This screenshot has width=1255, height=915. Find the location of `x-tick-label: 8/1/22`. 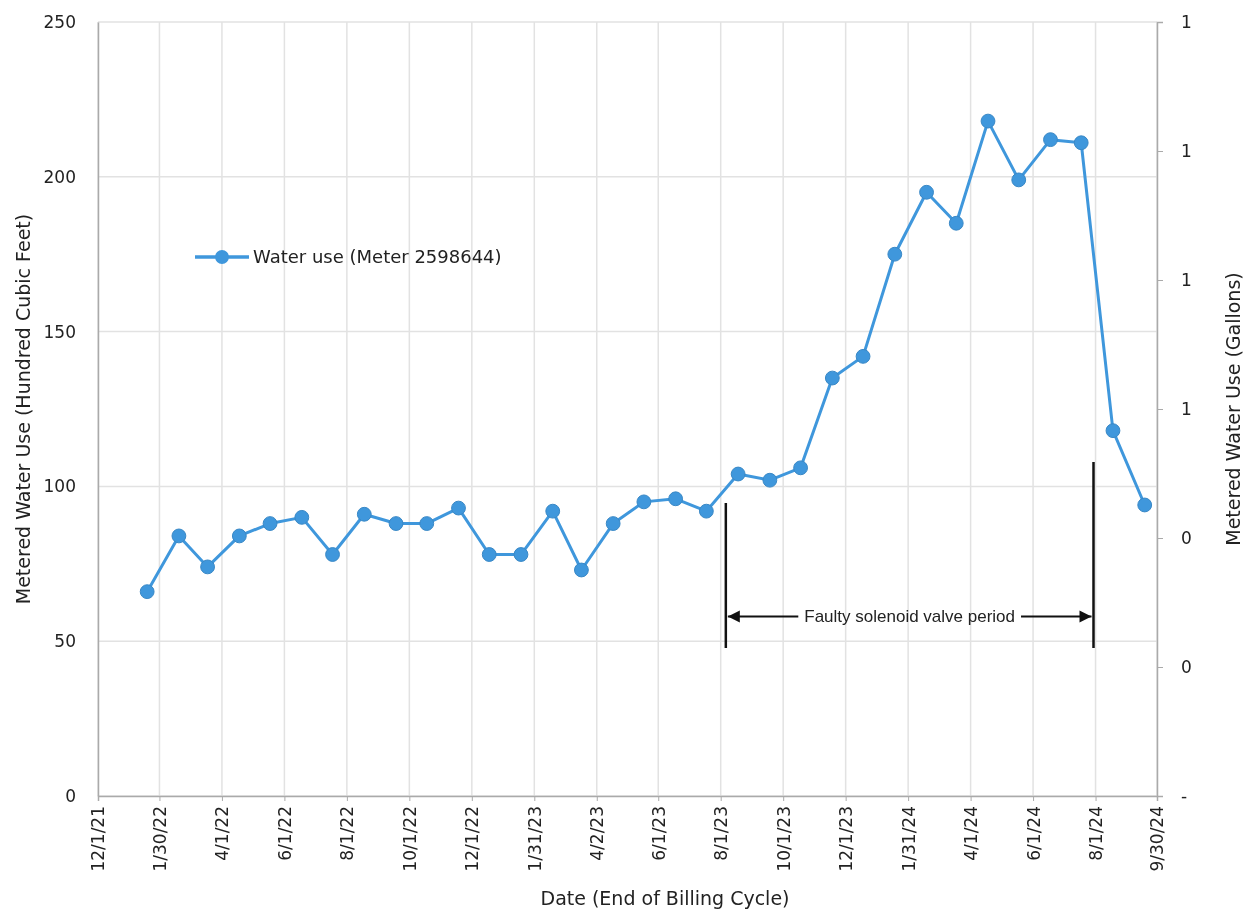

x-tick-label: 8/1/22 is located at coordinates (347, 833).